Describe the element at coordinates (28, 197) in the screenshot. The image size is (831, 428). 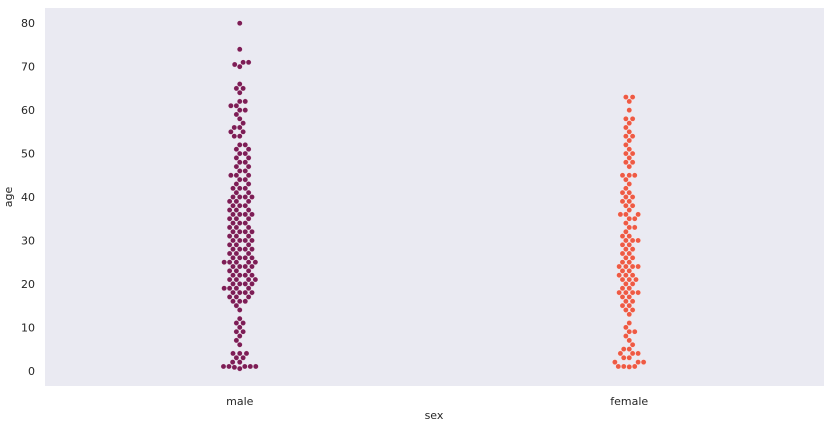
I see `y-axis-ticks: 0 10 20 30 40 50 60 70 80` at that location.